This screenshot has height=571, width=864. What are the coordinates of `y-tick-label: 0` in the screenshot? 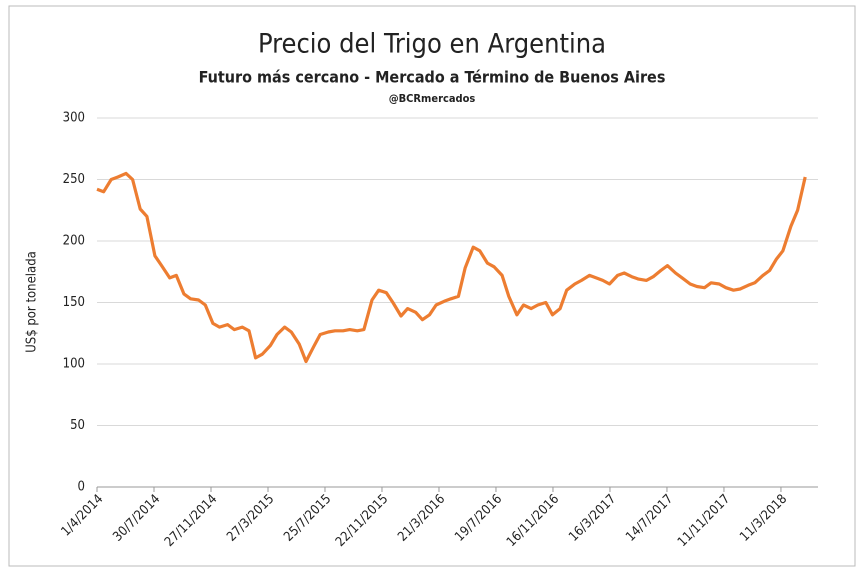 It's located at (81, 487).